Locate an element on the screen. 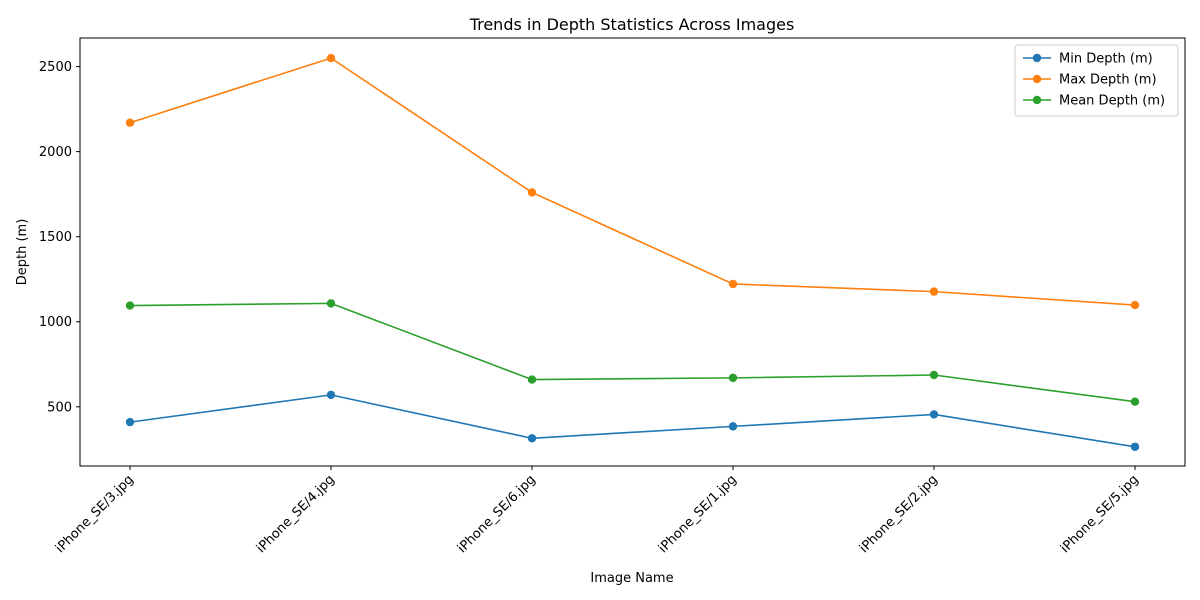 The image size is (1200, 600). legend-label: Min Depth (m) is located at coordinates (1106, 59).